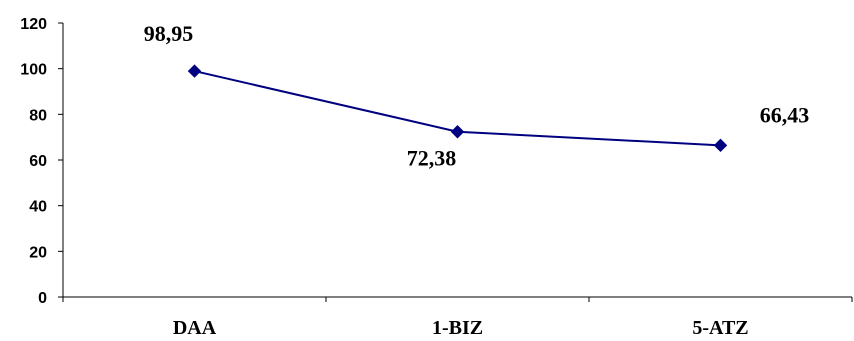 The image size is (854, 341). Describe the element at coordinates (169, 33) in the screenshot. I see `data-label: 98,95` at that location.